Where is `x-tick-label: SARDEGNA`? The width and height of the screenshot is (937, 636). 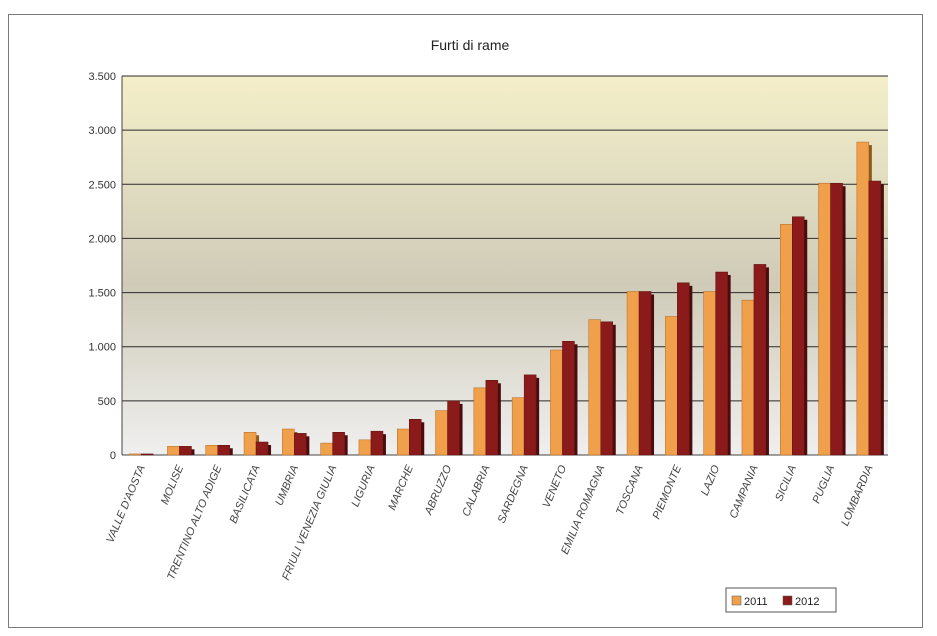 x-tick-label: SARDEGNA is located at coordinates (513, 494).